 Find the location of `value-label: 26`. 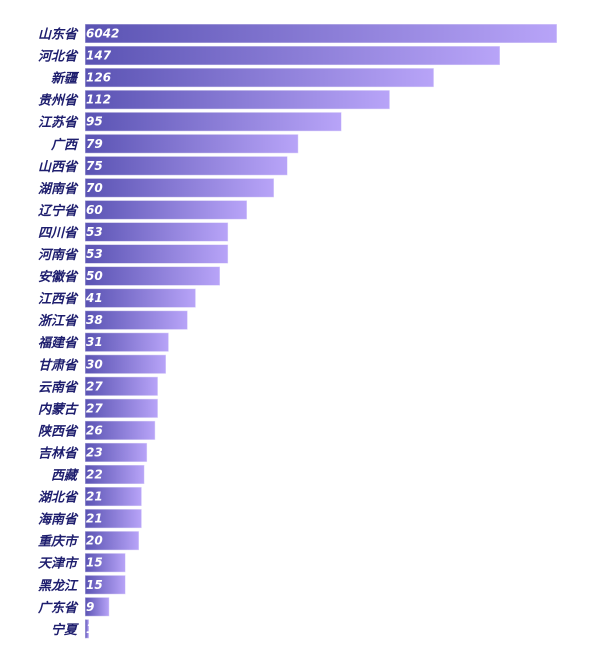

value-label: 26 is located at coordinates (94, 430).